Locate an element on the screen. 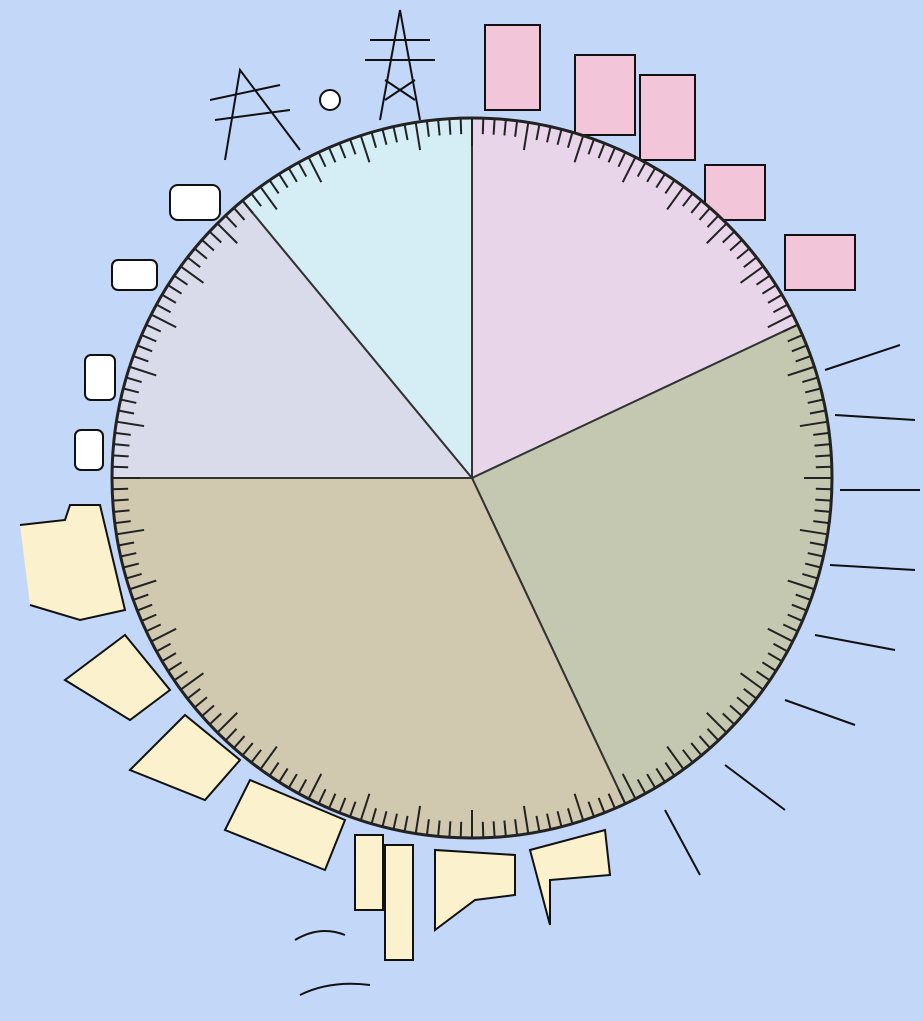 The height and width of the screenshot is (1021, 923). pylon is located at coordinates (255, 114).